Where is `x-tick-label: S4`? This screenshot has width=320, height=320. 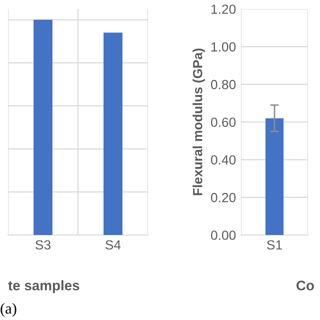 x-tick-label: S4 is located at coordinates (113, 245).